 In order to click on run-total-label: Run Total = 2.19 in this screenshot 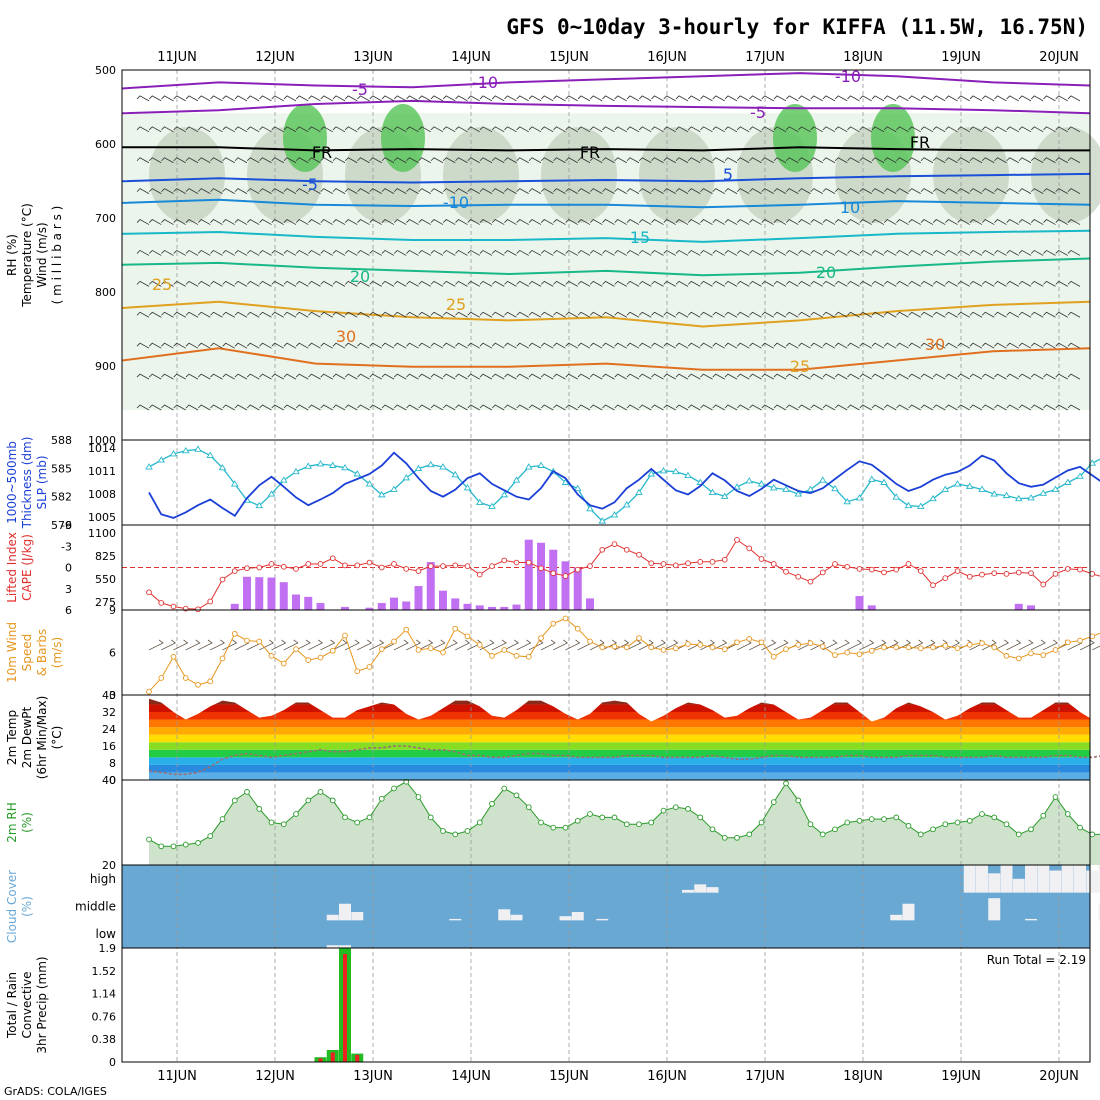, I will do `click(1036, 960)`.